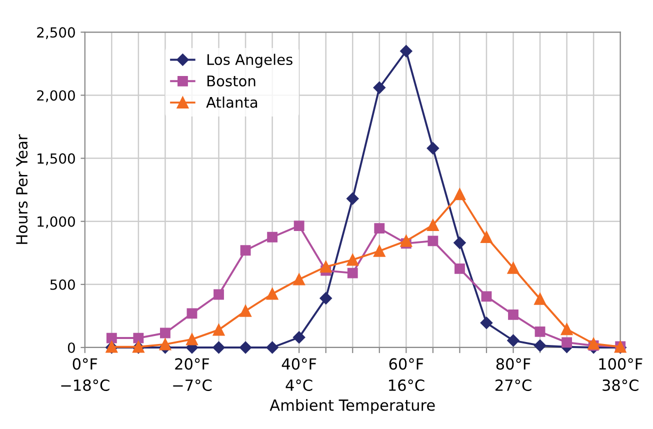 This screenshot has height=429, width=653. What do you see at coordinates (56, 96) in the screenshot?
I see `y-tick-label: 2,000` at bounding box center [56, 96].